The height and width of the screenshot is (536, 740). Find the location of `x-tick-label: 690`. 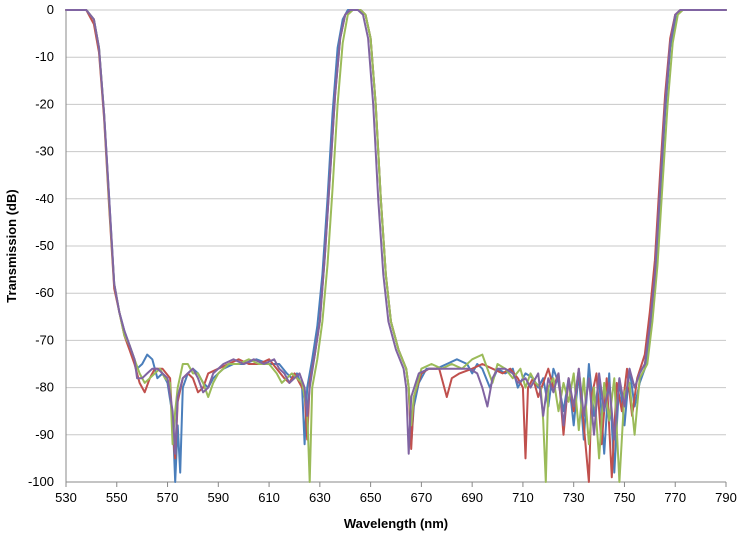

x-tick-label: 690 is located at coordinates (472, 497).